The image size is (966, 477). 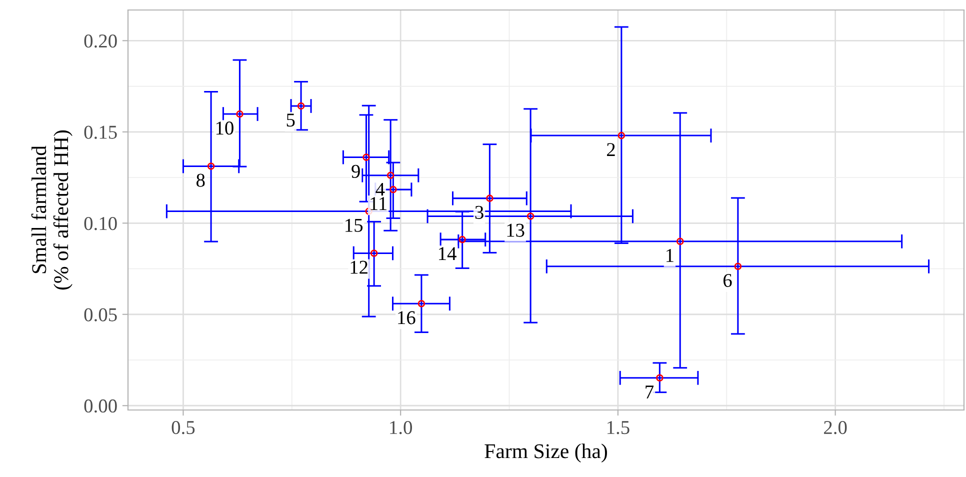 What do you see at coordinates (356, 171) in the screenshot?
I see `annotation: 9` at bounding box center [356, 171].